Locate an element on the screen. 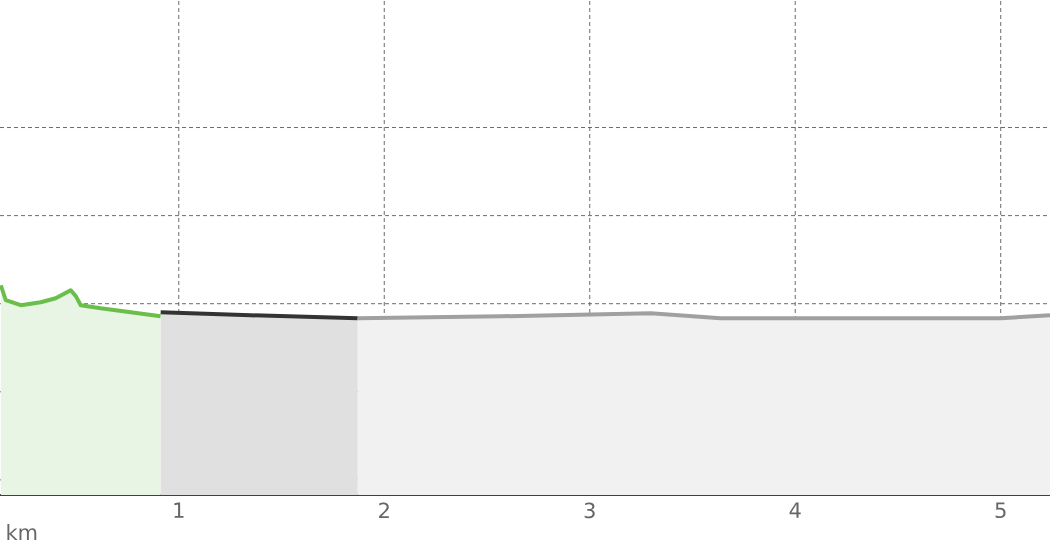 The image size is (1050, 560). x-tick-label: 5 is located at coordinates (1000, 510).